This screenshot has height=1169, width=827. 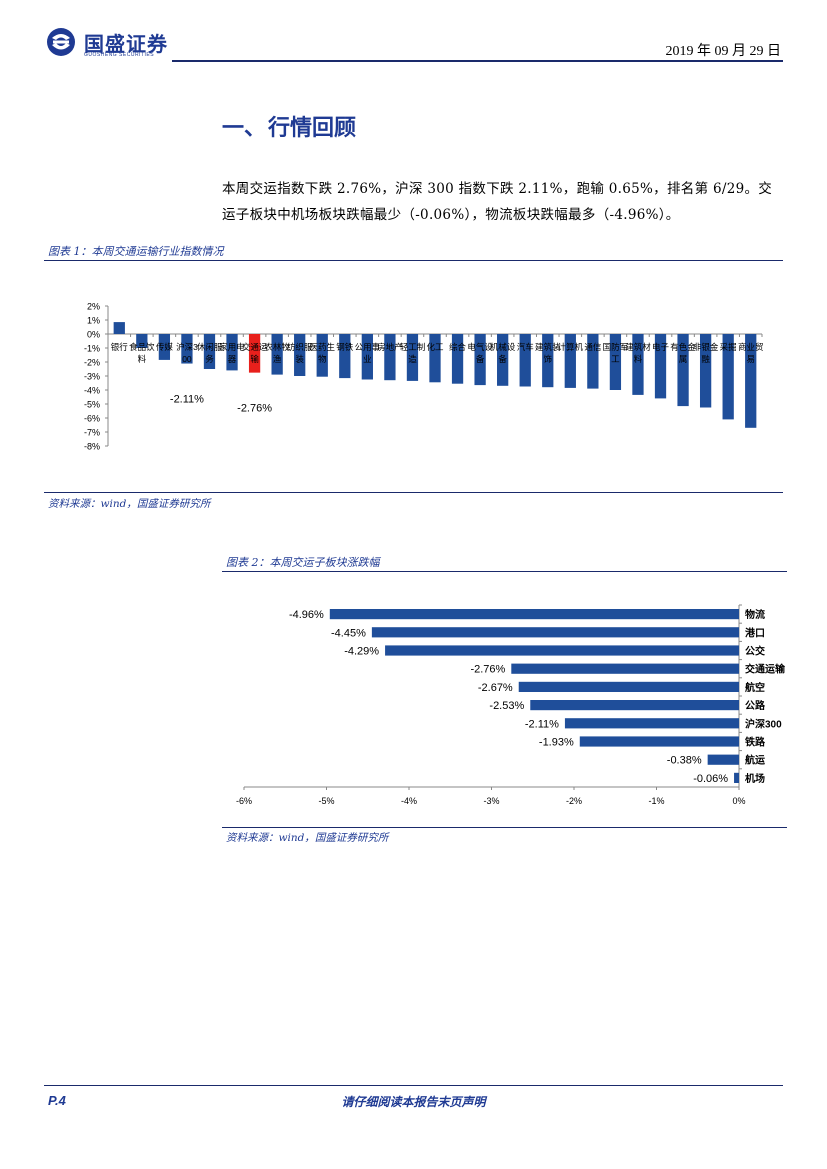 I want to click on category-label: 交通运输, so click(x=765, y=669).